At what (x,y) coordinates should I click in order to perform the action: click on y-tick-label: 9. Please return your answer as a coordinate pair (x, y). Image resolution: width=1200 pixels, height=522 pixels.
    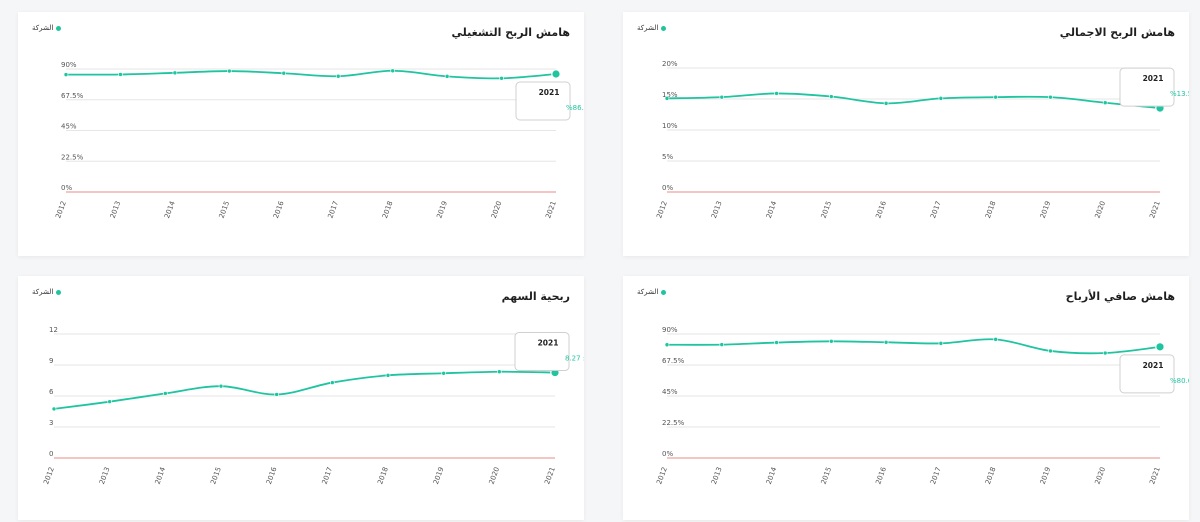
    Looking at the image, I should click on (51, 361).